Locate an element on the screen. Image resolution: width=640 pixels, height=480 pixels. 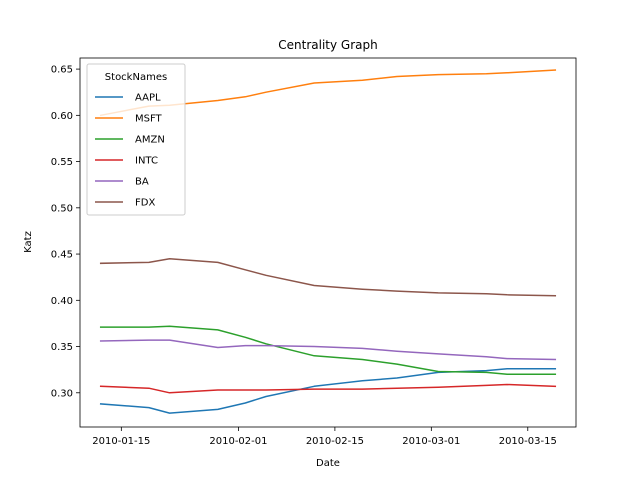
y-tick-label: 0.30 is located at coordinates (62, 393).